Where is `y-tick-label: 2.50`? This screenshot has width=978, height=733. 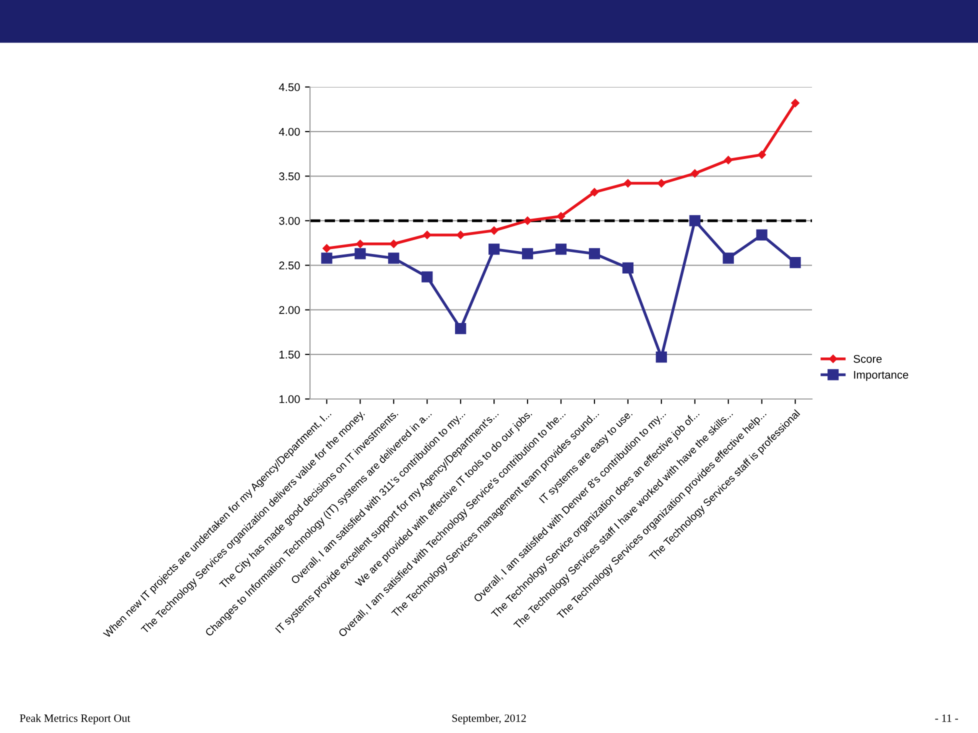 y-tick-label: 2.50 is located at coordinates (289, 266).